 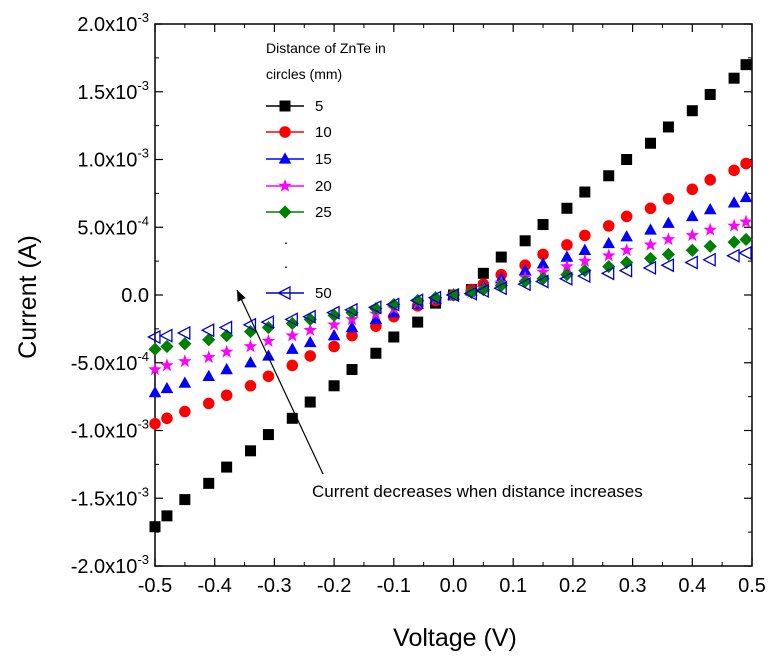 I want to click on legend-label: 20, so click(x=323, y=186).